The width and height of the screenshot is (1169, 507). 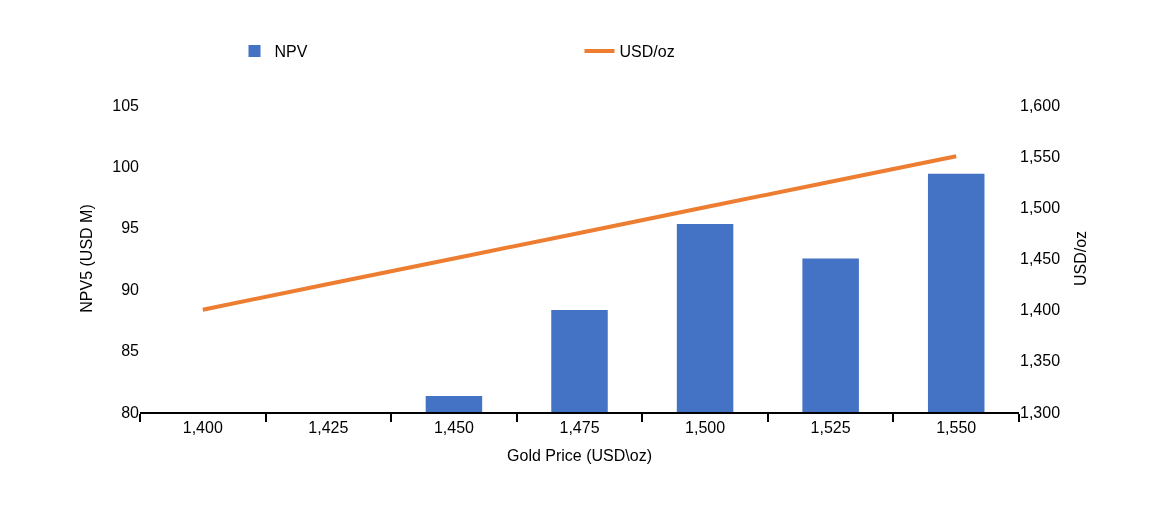 I want to click on y2-tick-label: 1,500, so click(x=1040, y=207).